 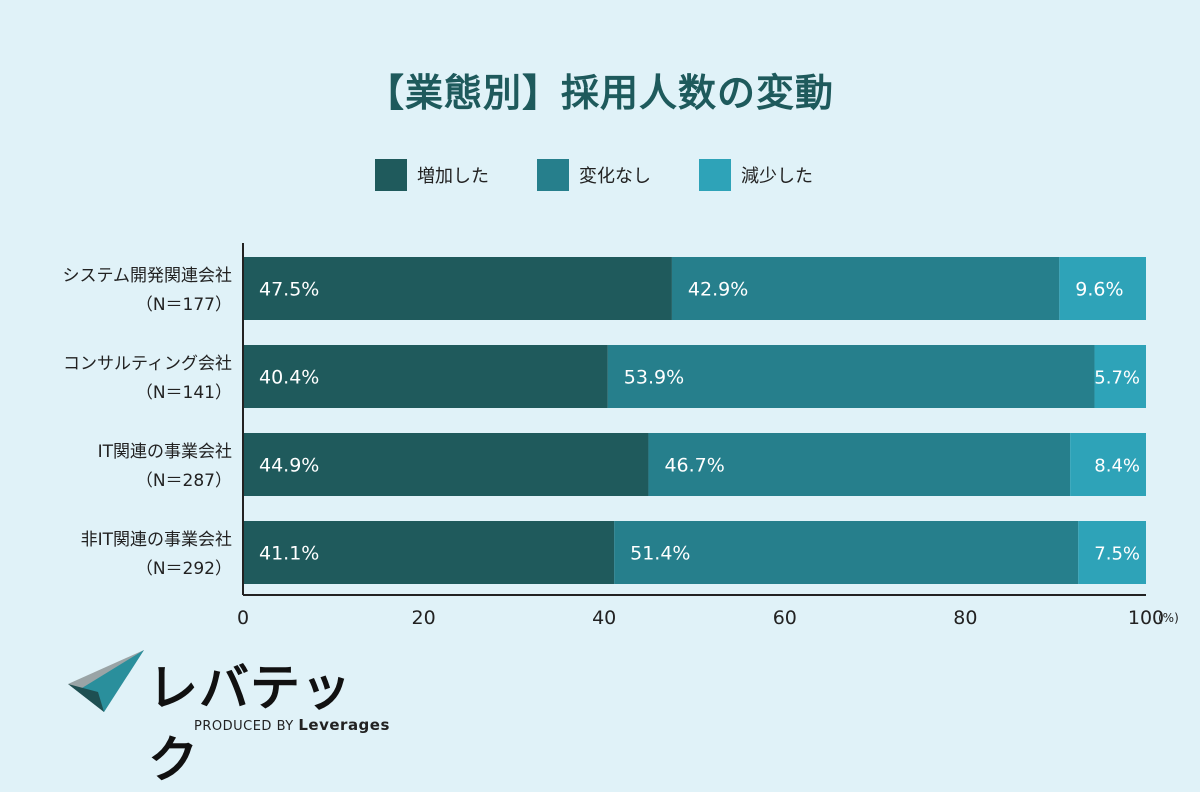 I want to click on category-n-label: （N＝177）, so click(x=184, y=305).